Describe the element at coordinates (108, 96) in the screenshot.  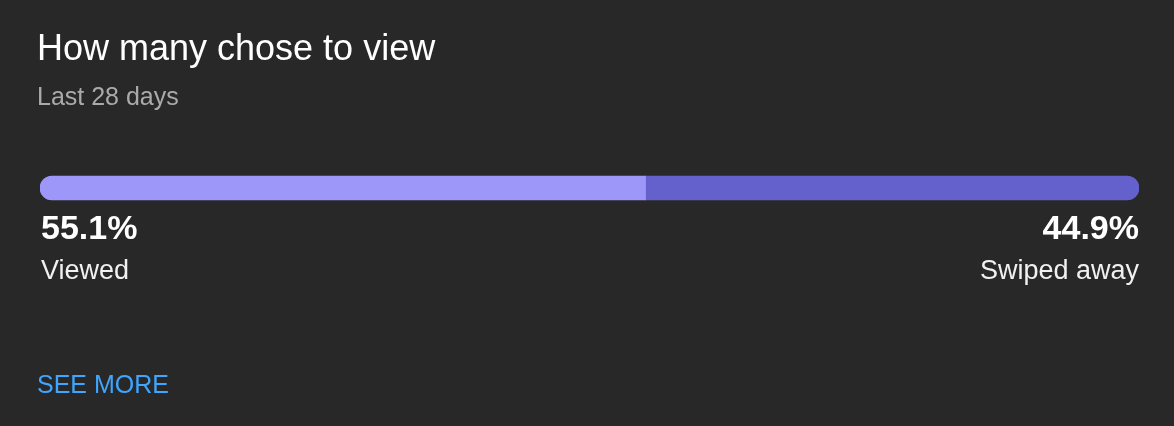
I see `chart-subtitle: Last 28 days` at that location.